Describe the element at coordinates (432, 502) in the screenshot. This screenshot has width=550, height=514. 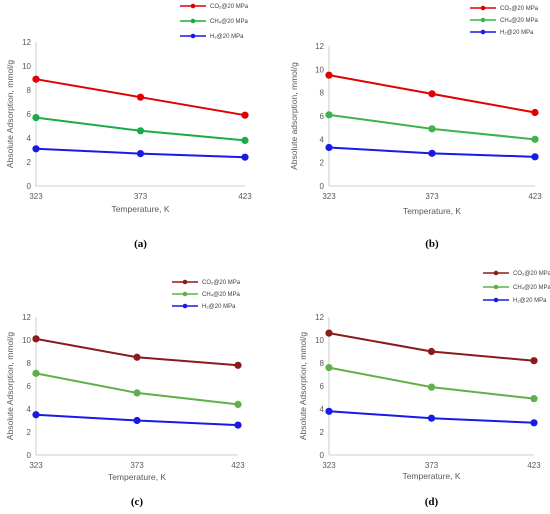
I see `panel-caption: (d)` at that location.